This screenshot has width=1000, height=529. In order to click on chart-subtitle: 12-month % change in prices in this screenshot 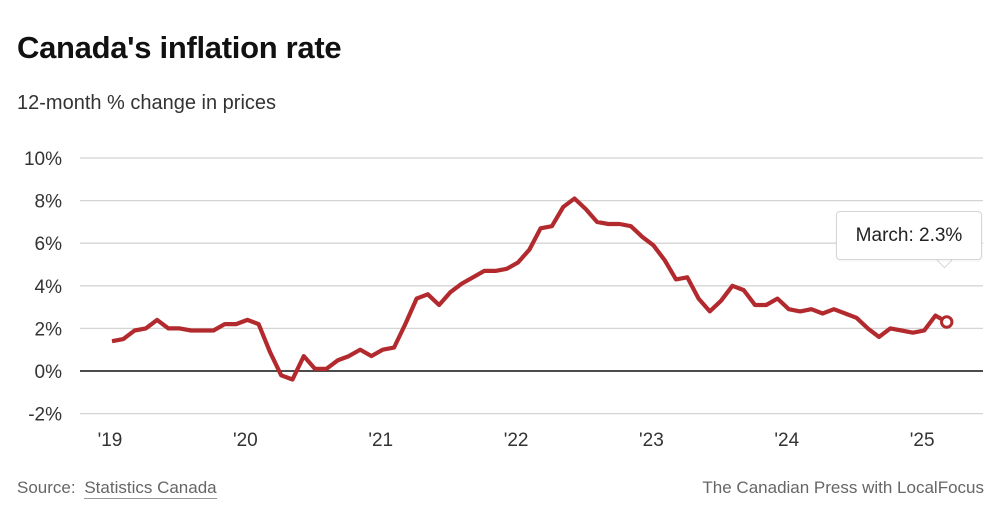, I will do `click(147, 103)`.